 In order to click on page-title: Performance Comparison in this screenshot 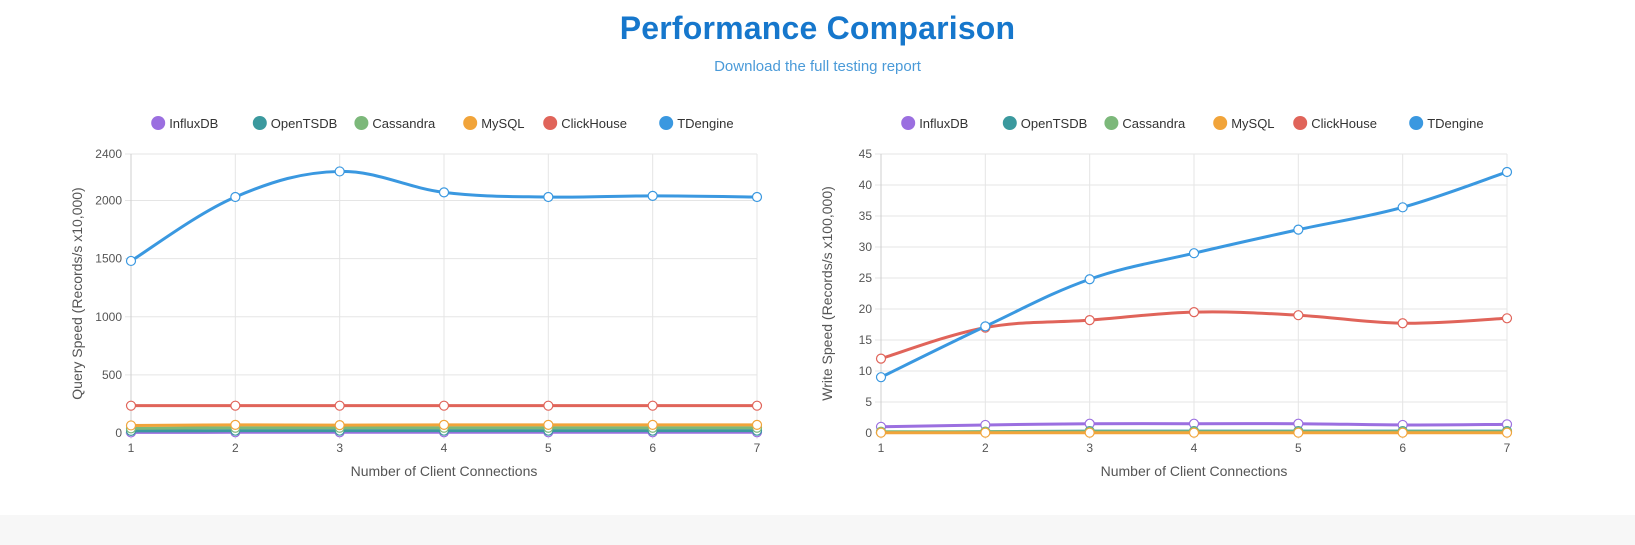, I will do `click(817, 28)`.